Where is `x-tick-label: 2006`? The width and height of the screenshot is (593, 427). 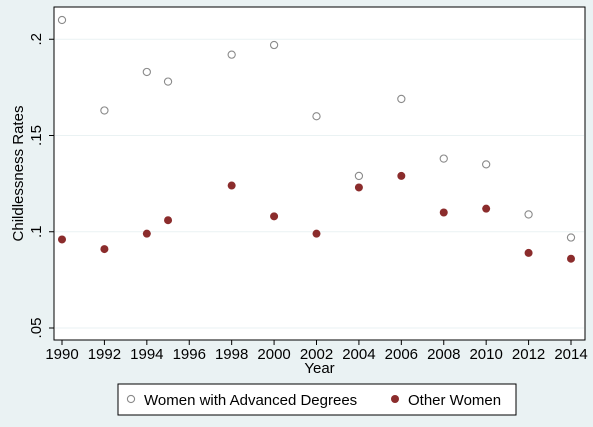 x-tick-label: 2006 is located at coordinates (401, 354).